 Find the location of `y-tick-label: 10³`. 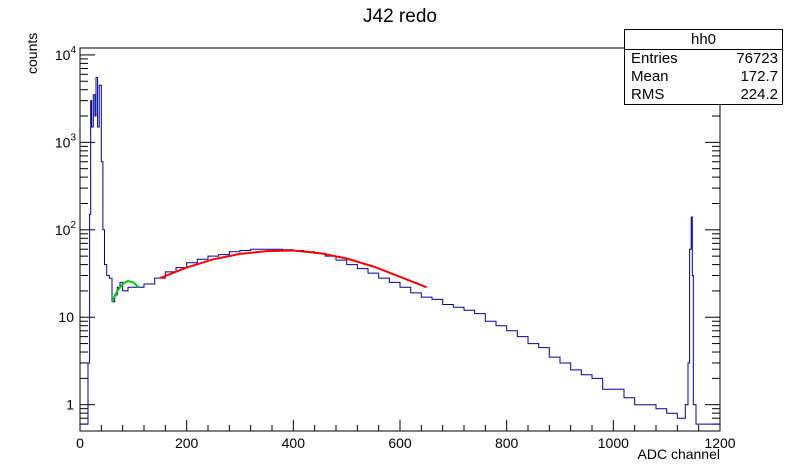

y-tick-label: 10³ is located at coordinates (66, 141).